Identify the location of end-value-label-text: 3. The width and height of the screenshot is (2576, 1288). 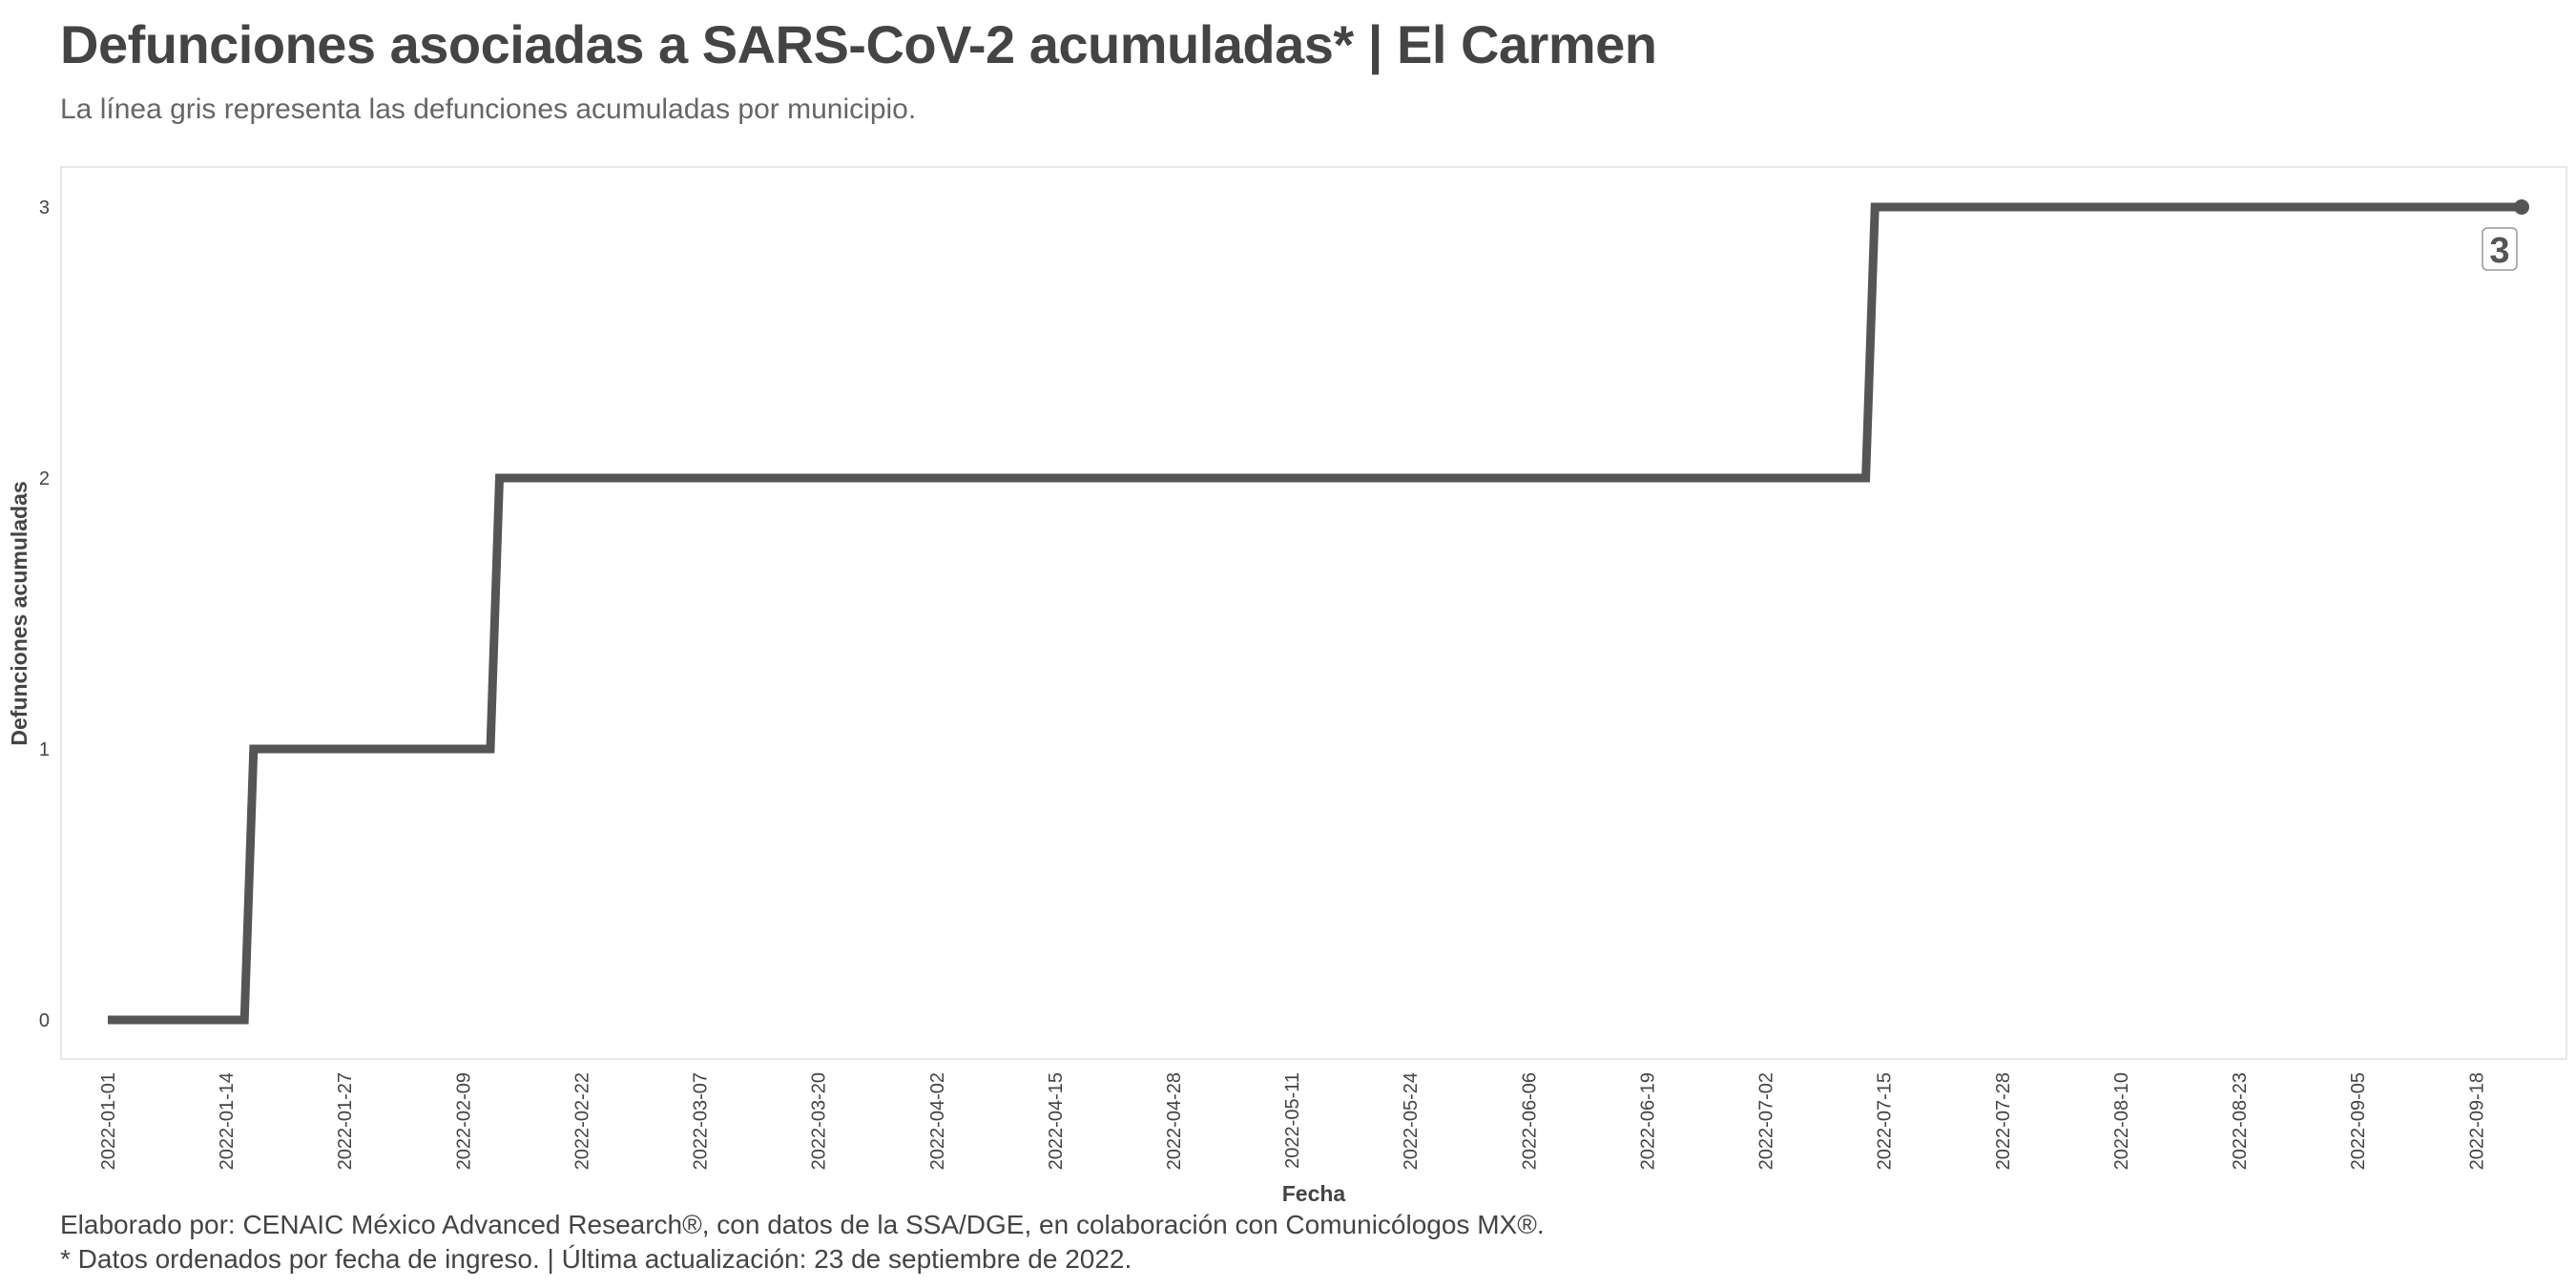
(2499, 251).